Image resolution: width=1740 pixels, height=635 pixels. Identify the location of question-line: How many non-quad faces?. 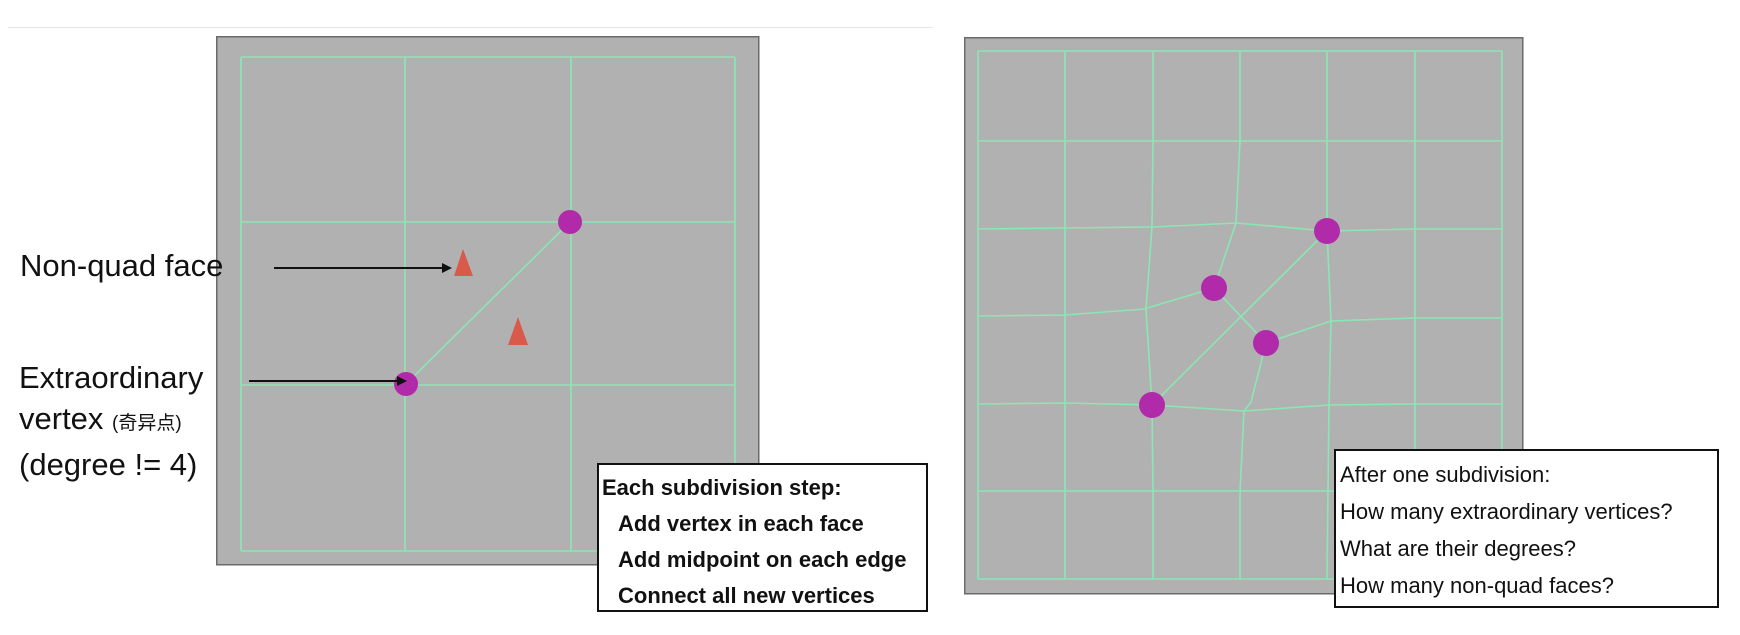
(1477, 585).